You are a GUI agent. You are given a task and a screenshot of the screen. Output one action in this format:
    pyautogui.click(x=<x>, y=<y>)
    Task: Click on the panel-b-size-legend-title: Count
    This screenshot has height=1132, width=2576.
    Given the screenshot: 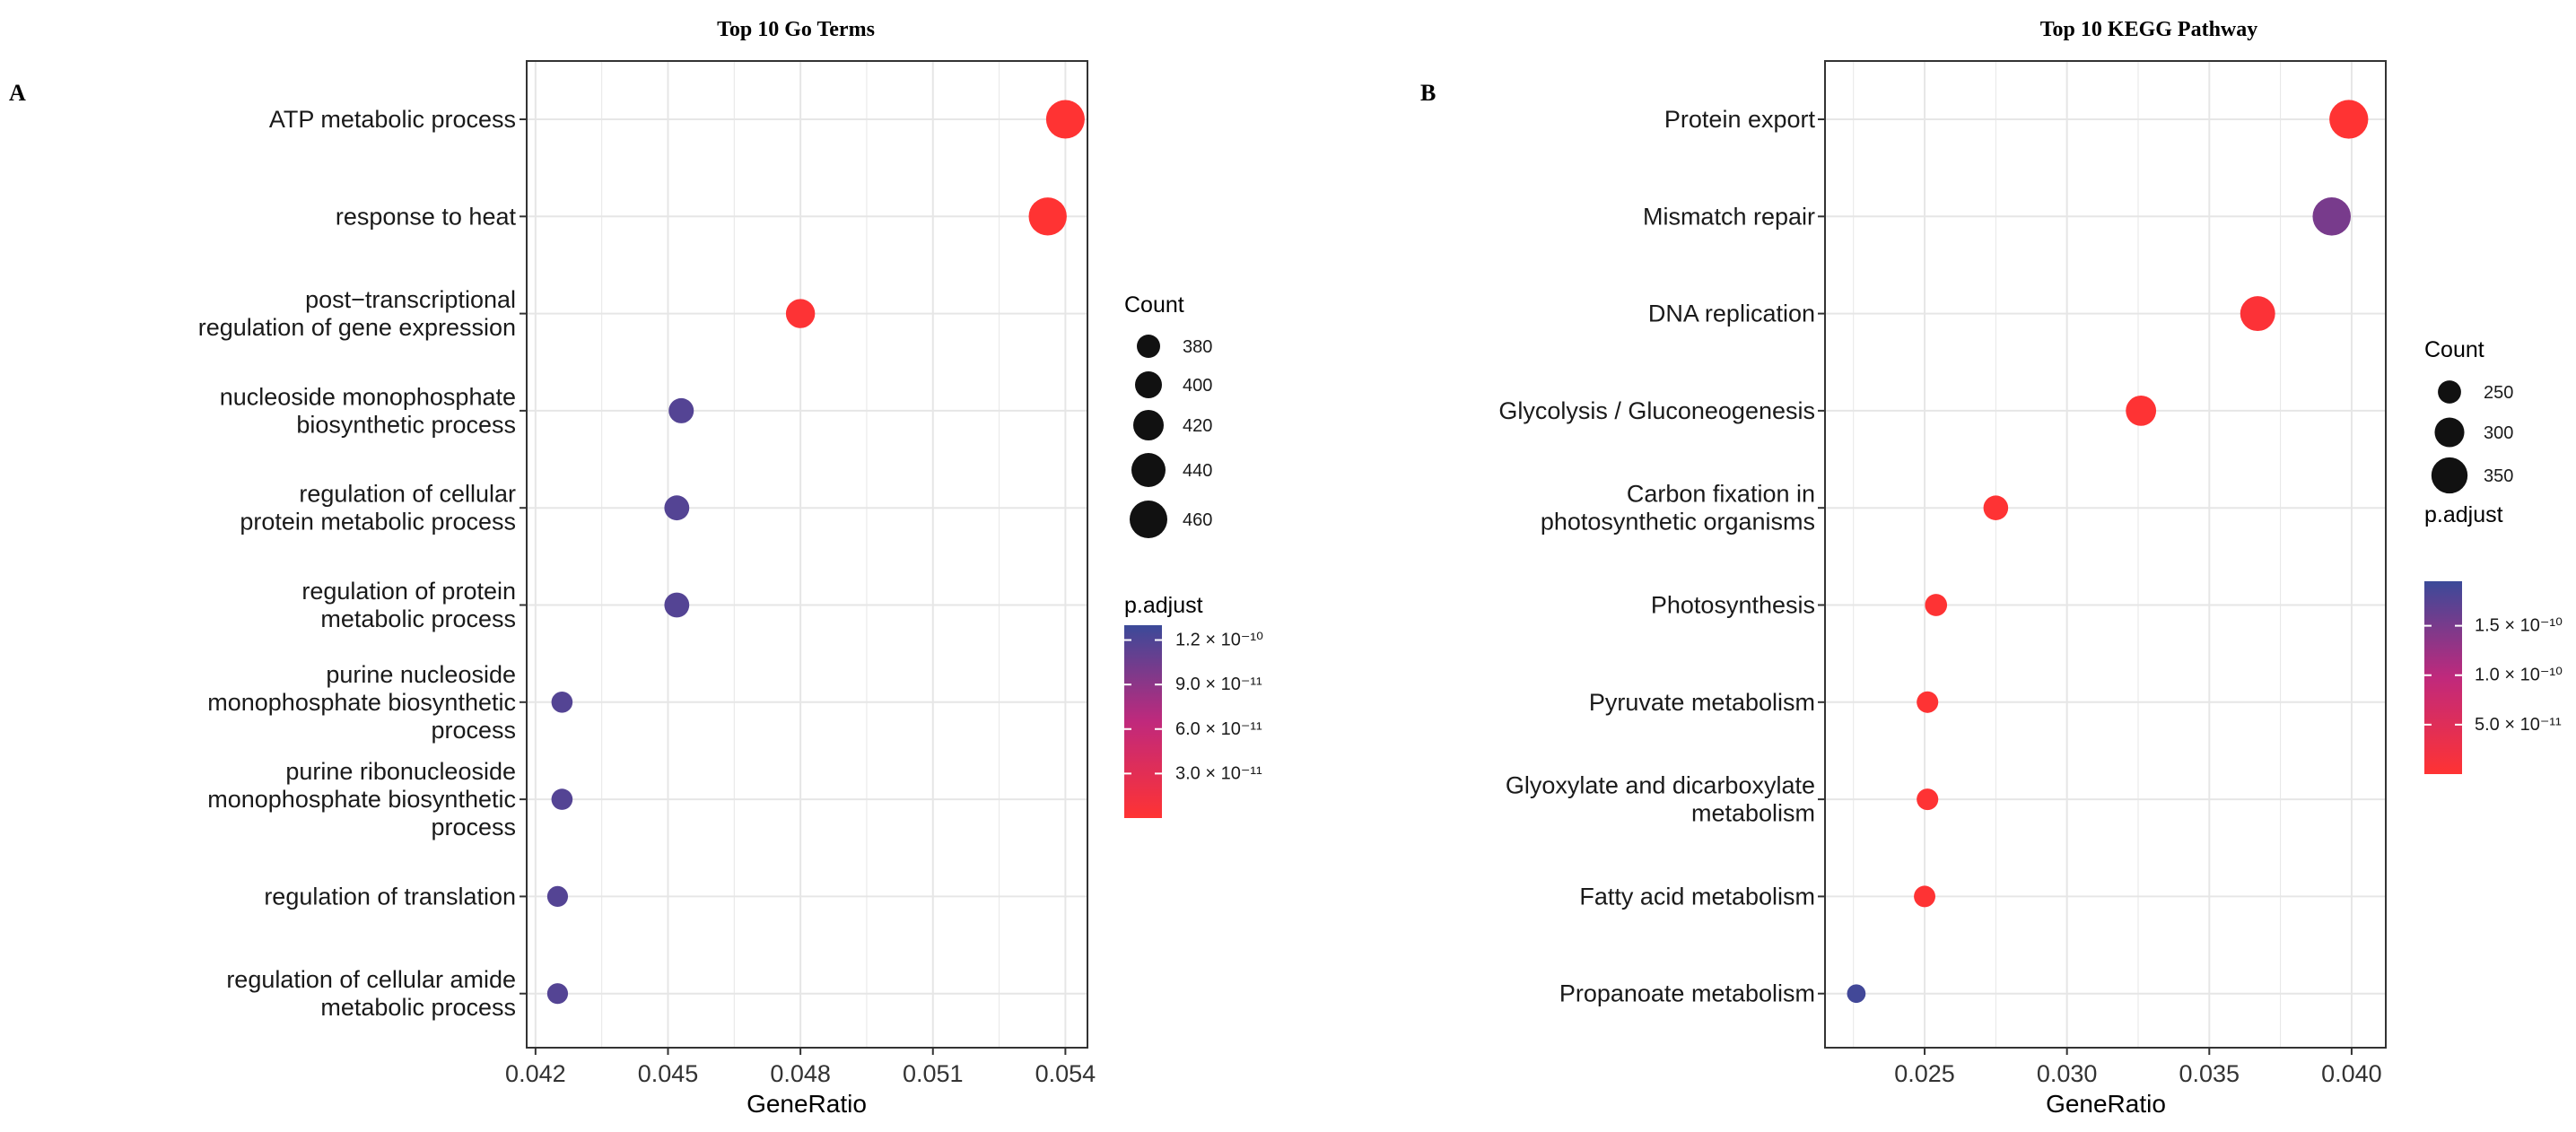 What is the action you would take?
    pyautogui.click(x=2454, y=349)
    